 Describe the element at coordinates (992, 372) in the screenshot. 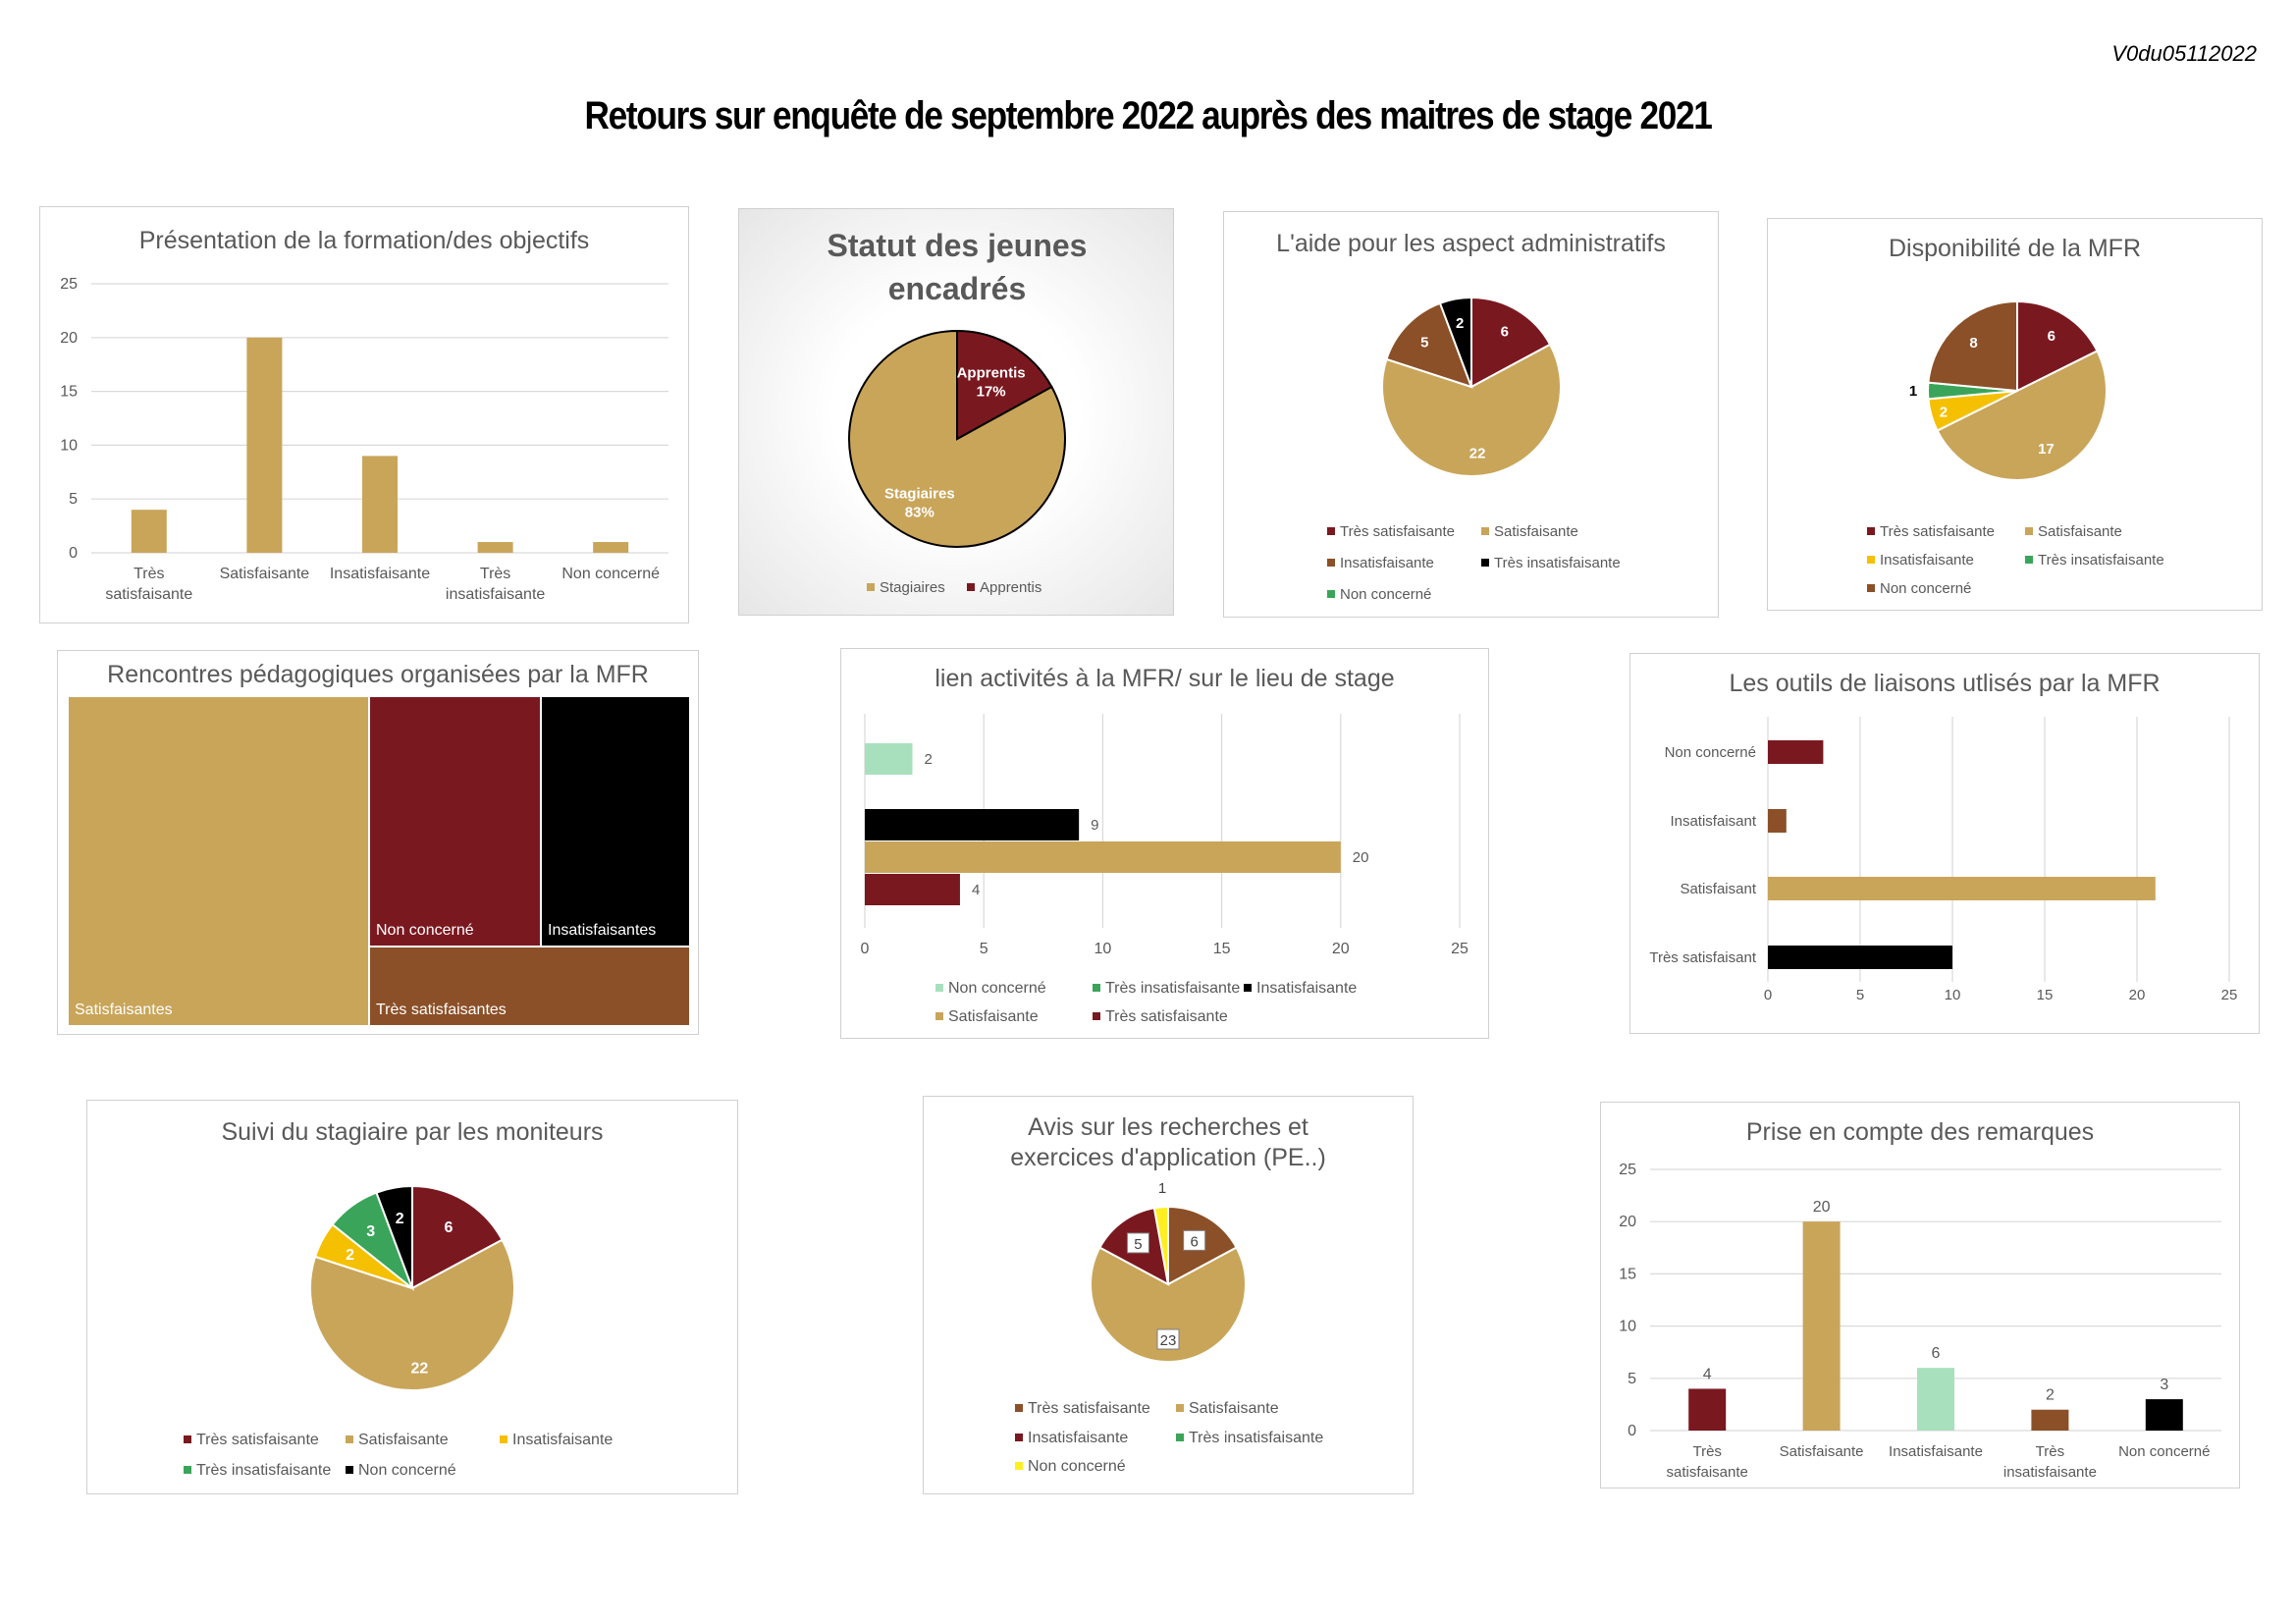

I see `slice-label: Apprentis` at that location.